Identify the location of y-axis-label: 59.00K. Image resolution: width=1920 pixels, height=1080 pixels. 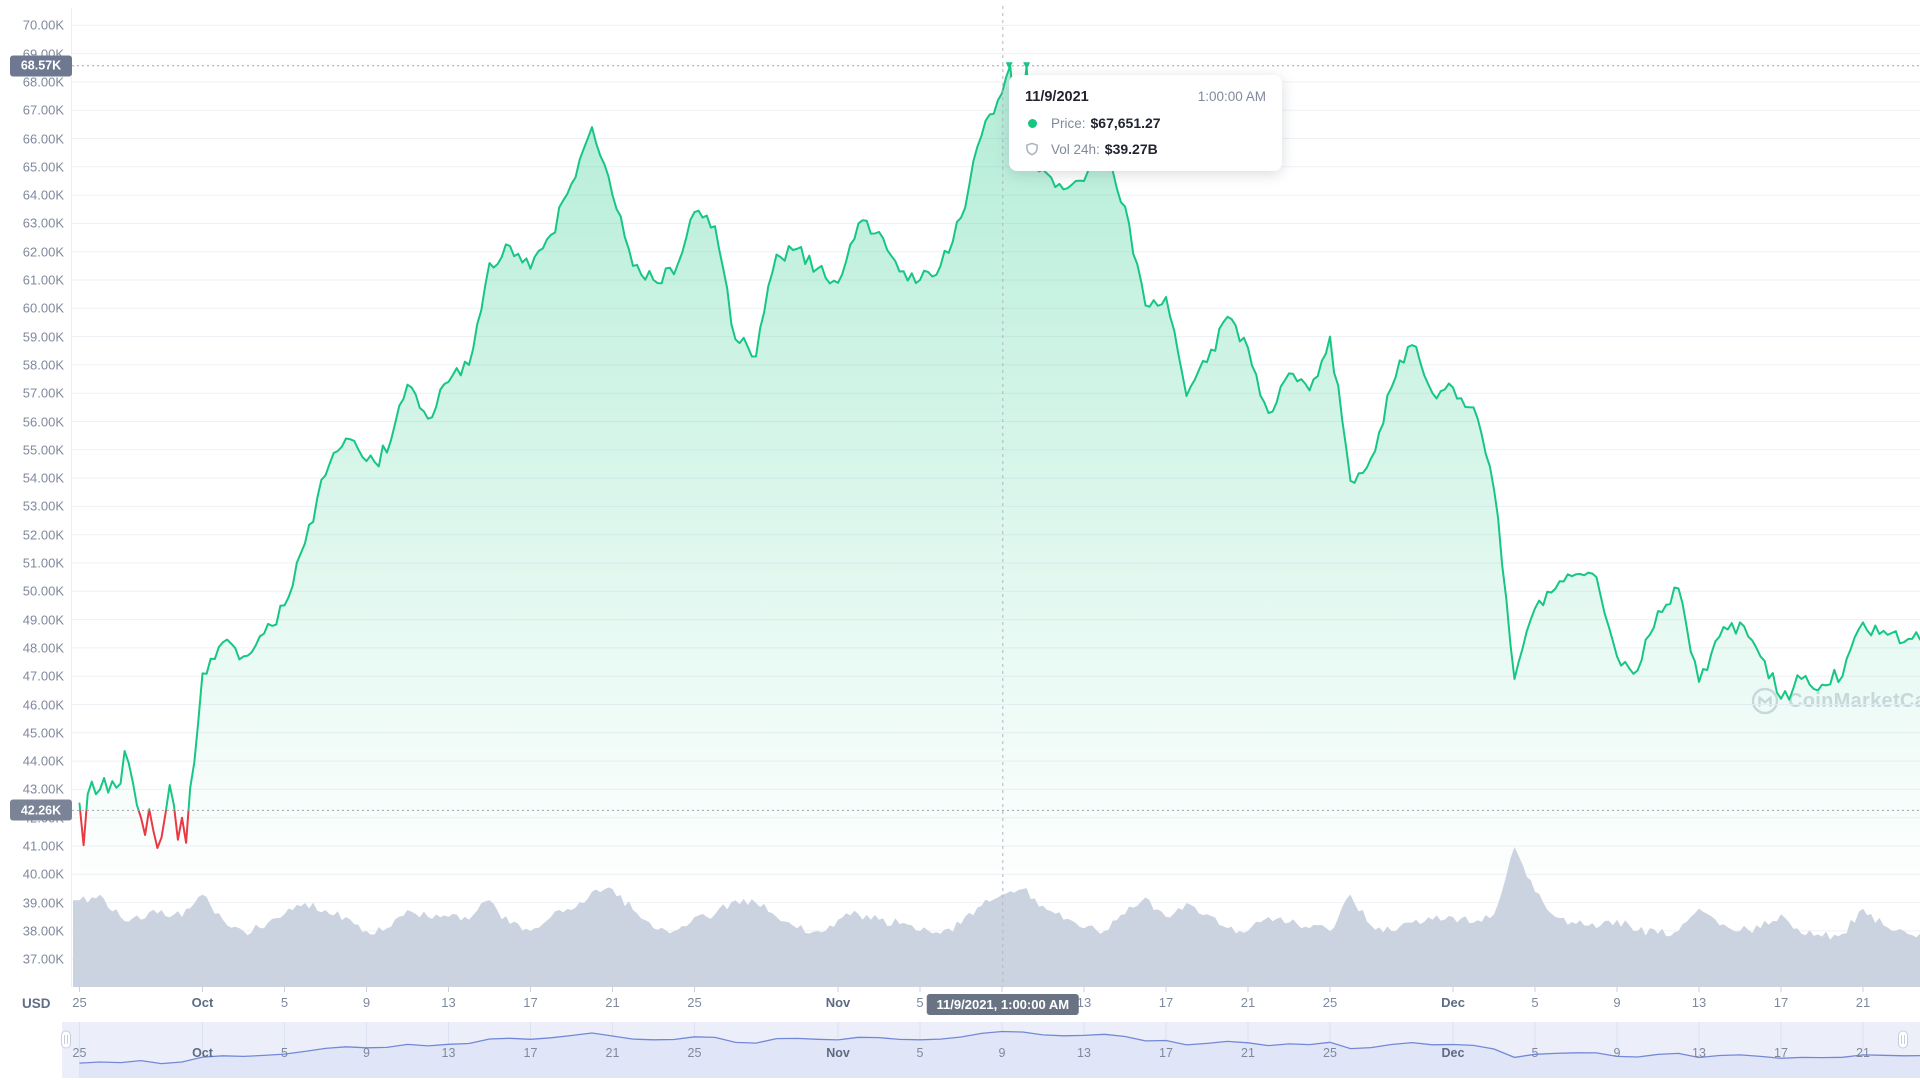
(43, 337).